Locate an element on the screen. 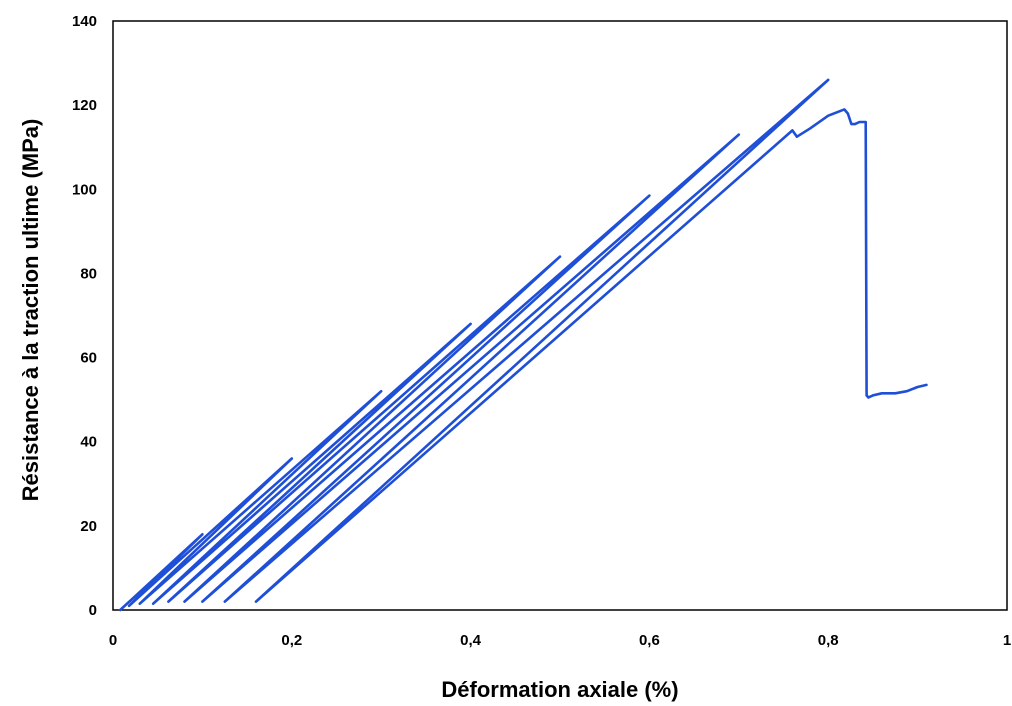 This screenshot has height=706, width=1012. y-tick-label: 80 is located at coordinates (88, 273).